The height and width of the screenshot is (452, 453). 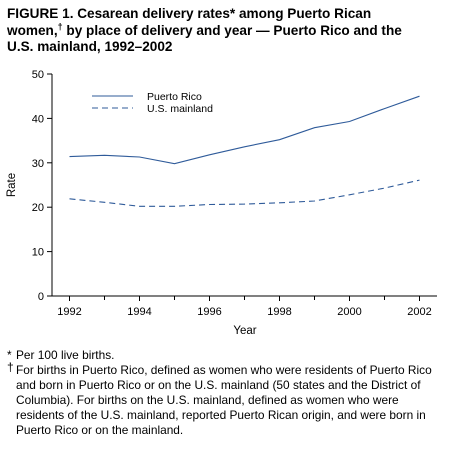 I want to click on y-tick-label: 0, so click(x=41, y=297).